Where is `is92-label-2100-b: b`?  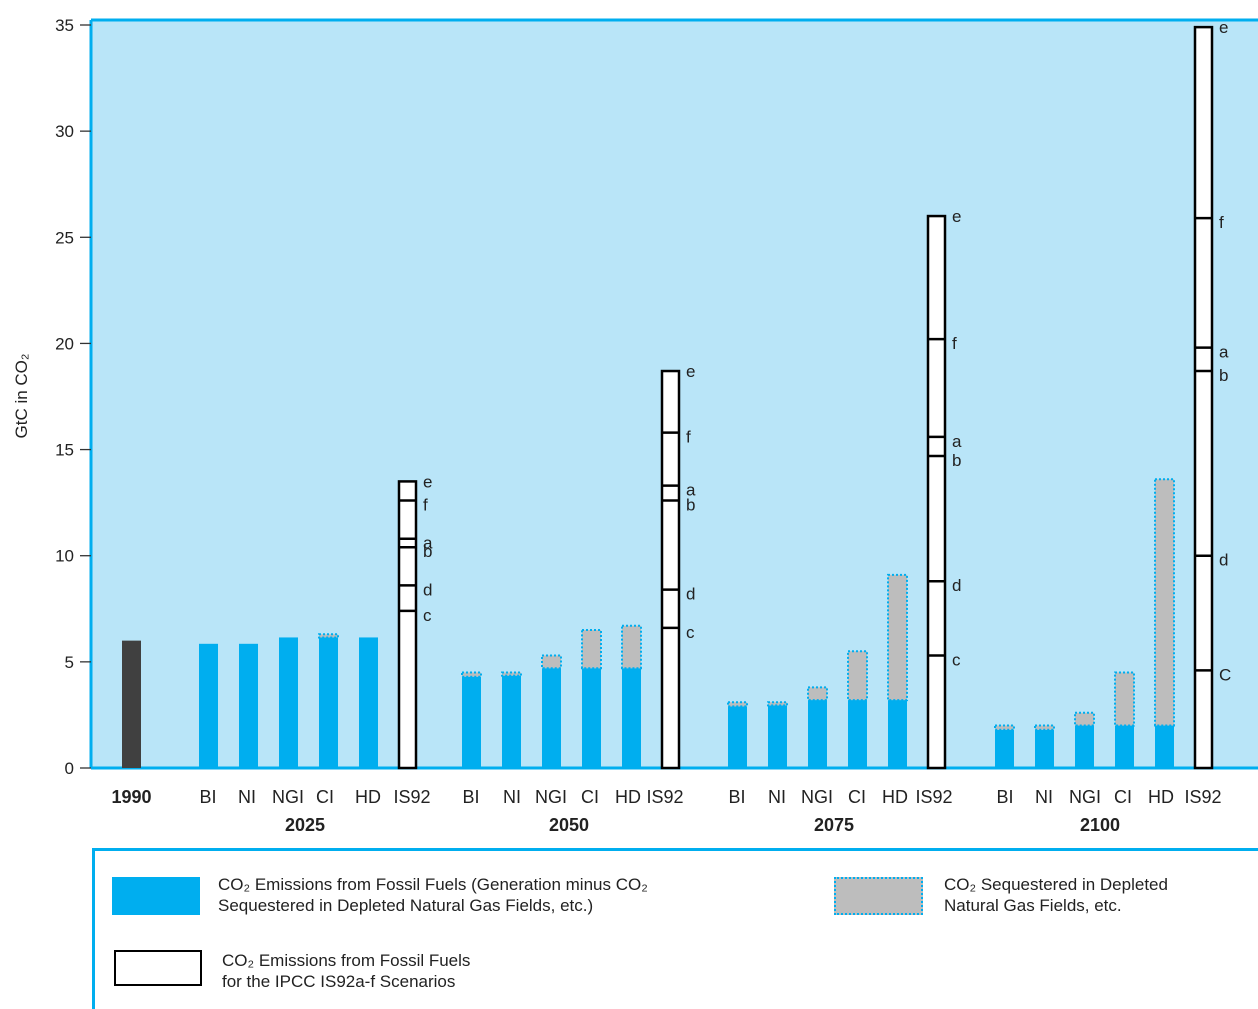
is92-label-2100-b: b is located at coordinates (1223, 375).